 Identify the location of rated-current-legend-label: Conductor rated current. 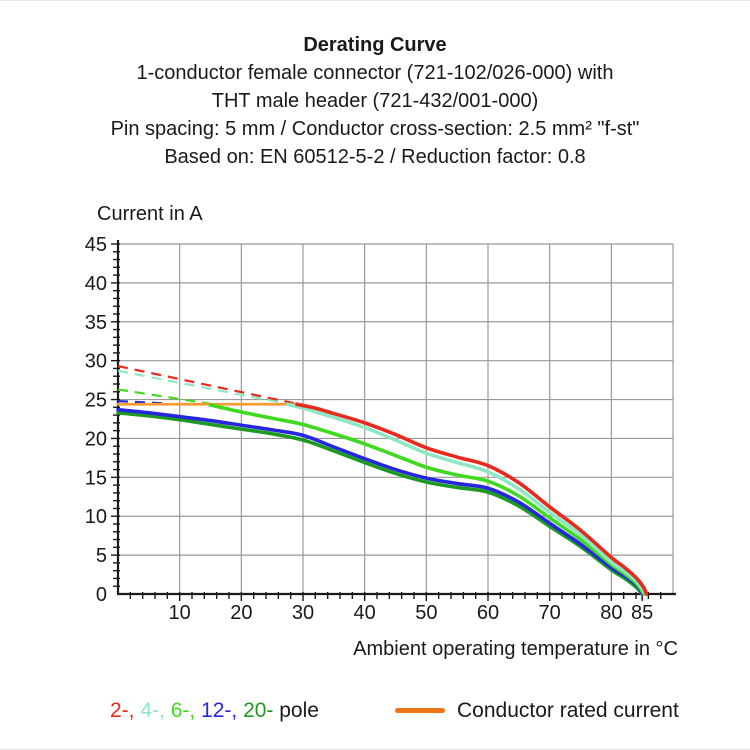
(568, 710).